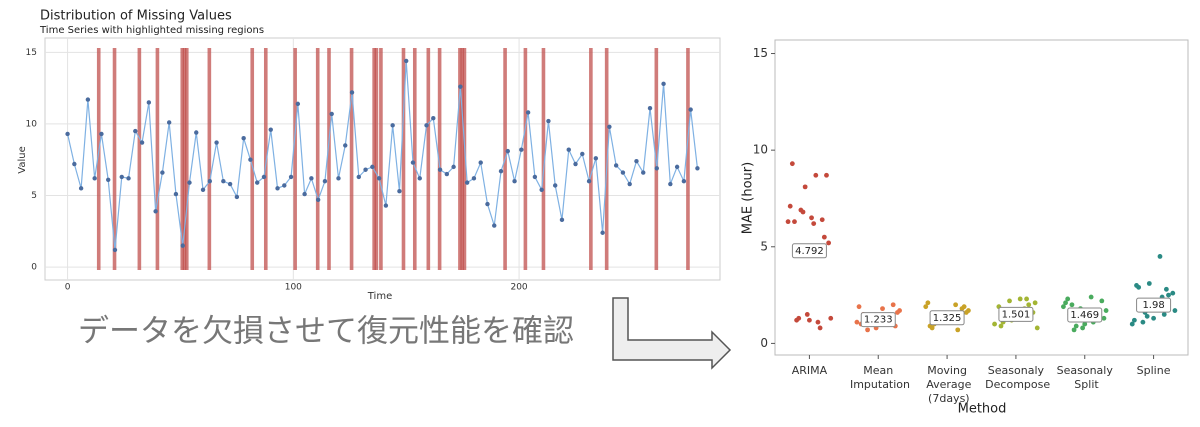  What do you see at coordinates (982, 409) in the screenshot?
I see `x-axis-label: Method` at bounding box center [982, 409].